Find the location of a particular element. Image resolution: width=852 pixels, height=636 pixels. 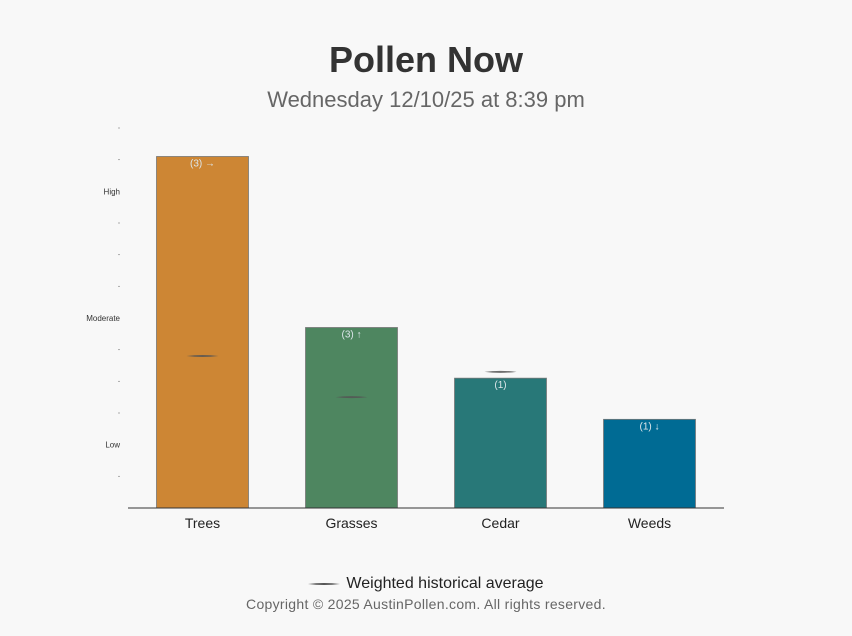

bar-trees is located at coordinates (202, 332).